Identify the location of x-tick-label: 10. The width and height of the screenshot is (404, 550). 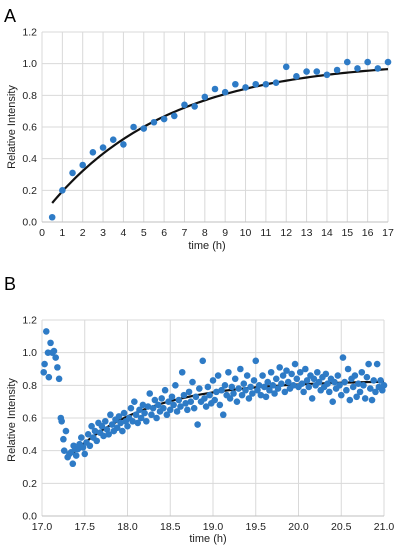
(246, 233).